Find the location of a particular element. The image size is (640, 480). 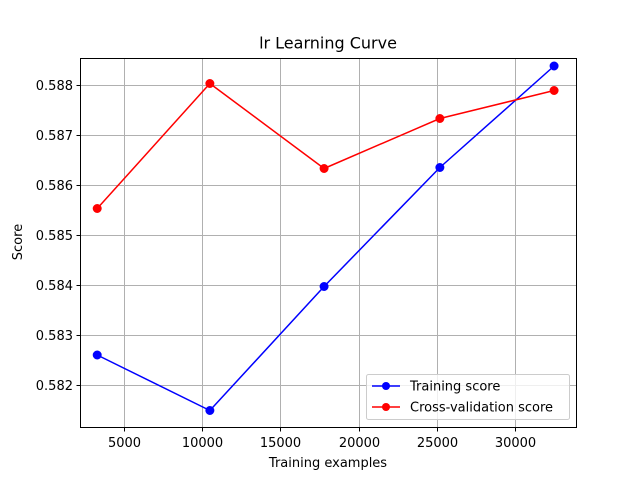

x-tick-label: 5000 is located at coordinates (124, 443).